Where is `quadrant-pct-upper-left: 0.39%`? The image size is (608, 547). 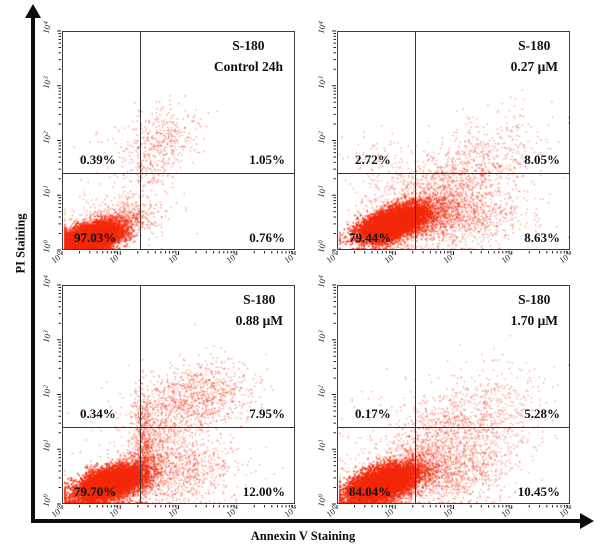 quadrant-pct-upper-left: 0.39% is located at coordinates (98, 159).